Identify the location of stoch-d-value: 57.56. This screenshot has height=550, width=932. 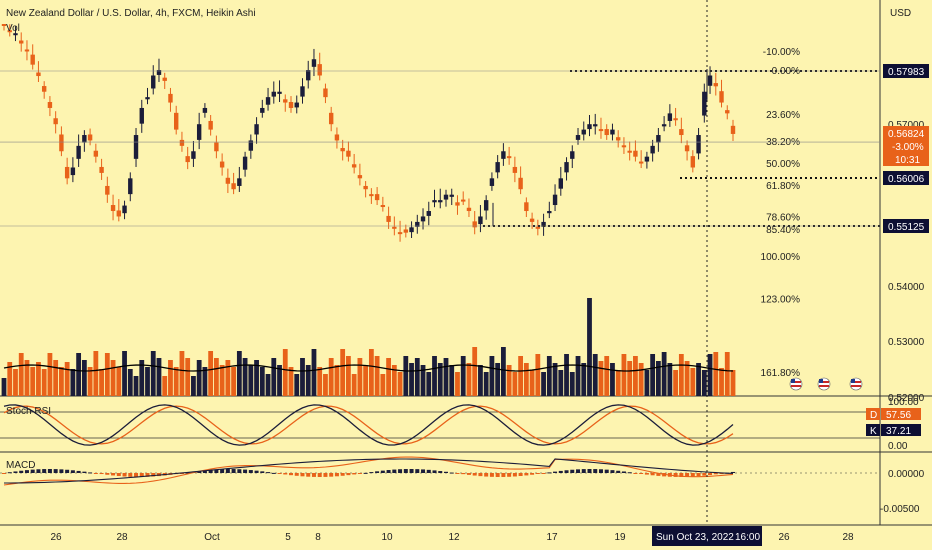
(898, 415).